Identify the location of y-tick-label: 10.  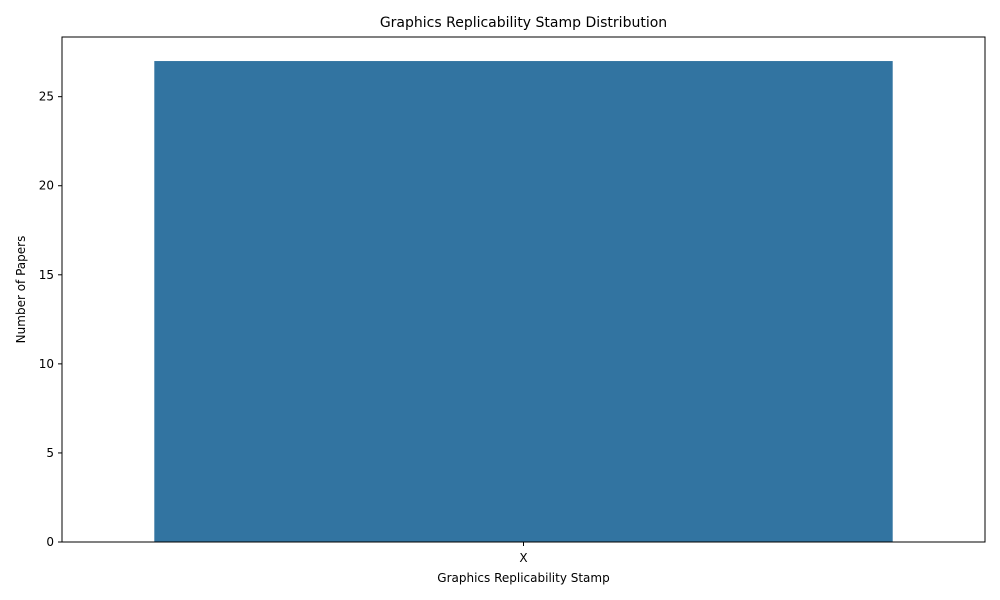
(46, 364).